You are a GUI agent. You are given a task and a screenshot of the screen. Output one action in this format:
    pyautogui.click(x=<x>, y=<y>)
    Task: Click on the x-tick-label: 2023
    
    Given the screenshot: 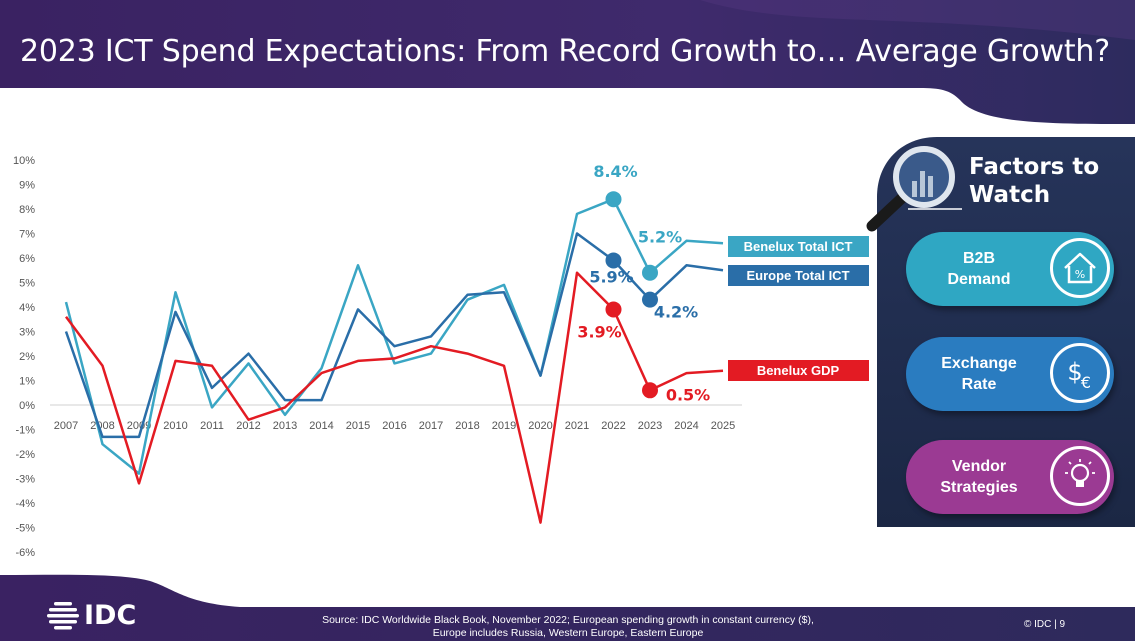 What is the action you would take?
    pyautogui.click(x=650, y=426)
    